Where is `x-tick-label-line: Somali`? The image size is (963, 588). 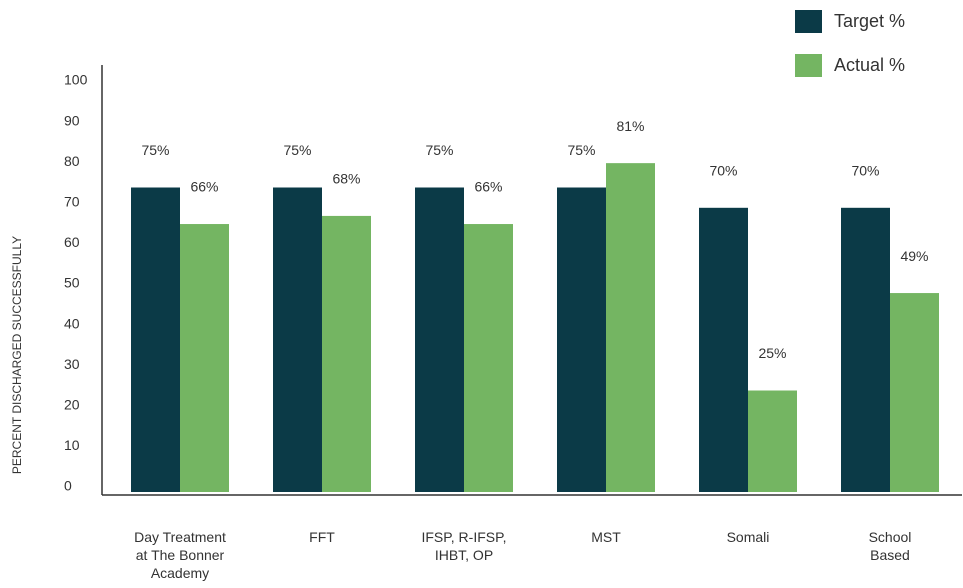 x-tick-label-line: Somali is located at coordinates (748, 537).